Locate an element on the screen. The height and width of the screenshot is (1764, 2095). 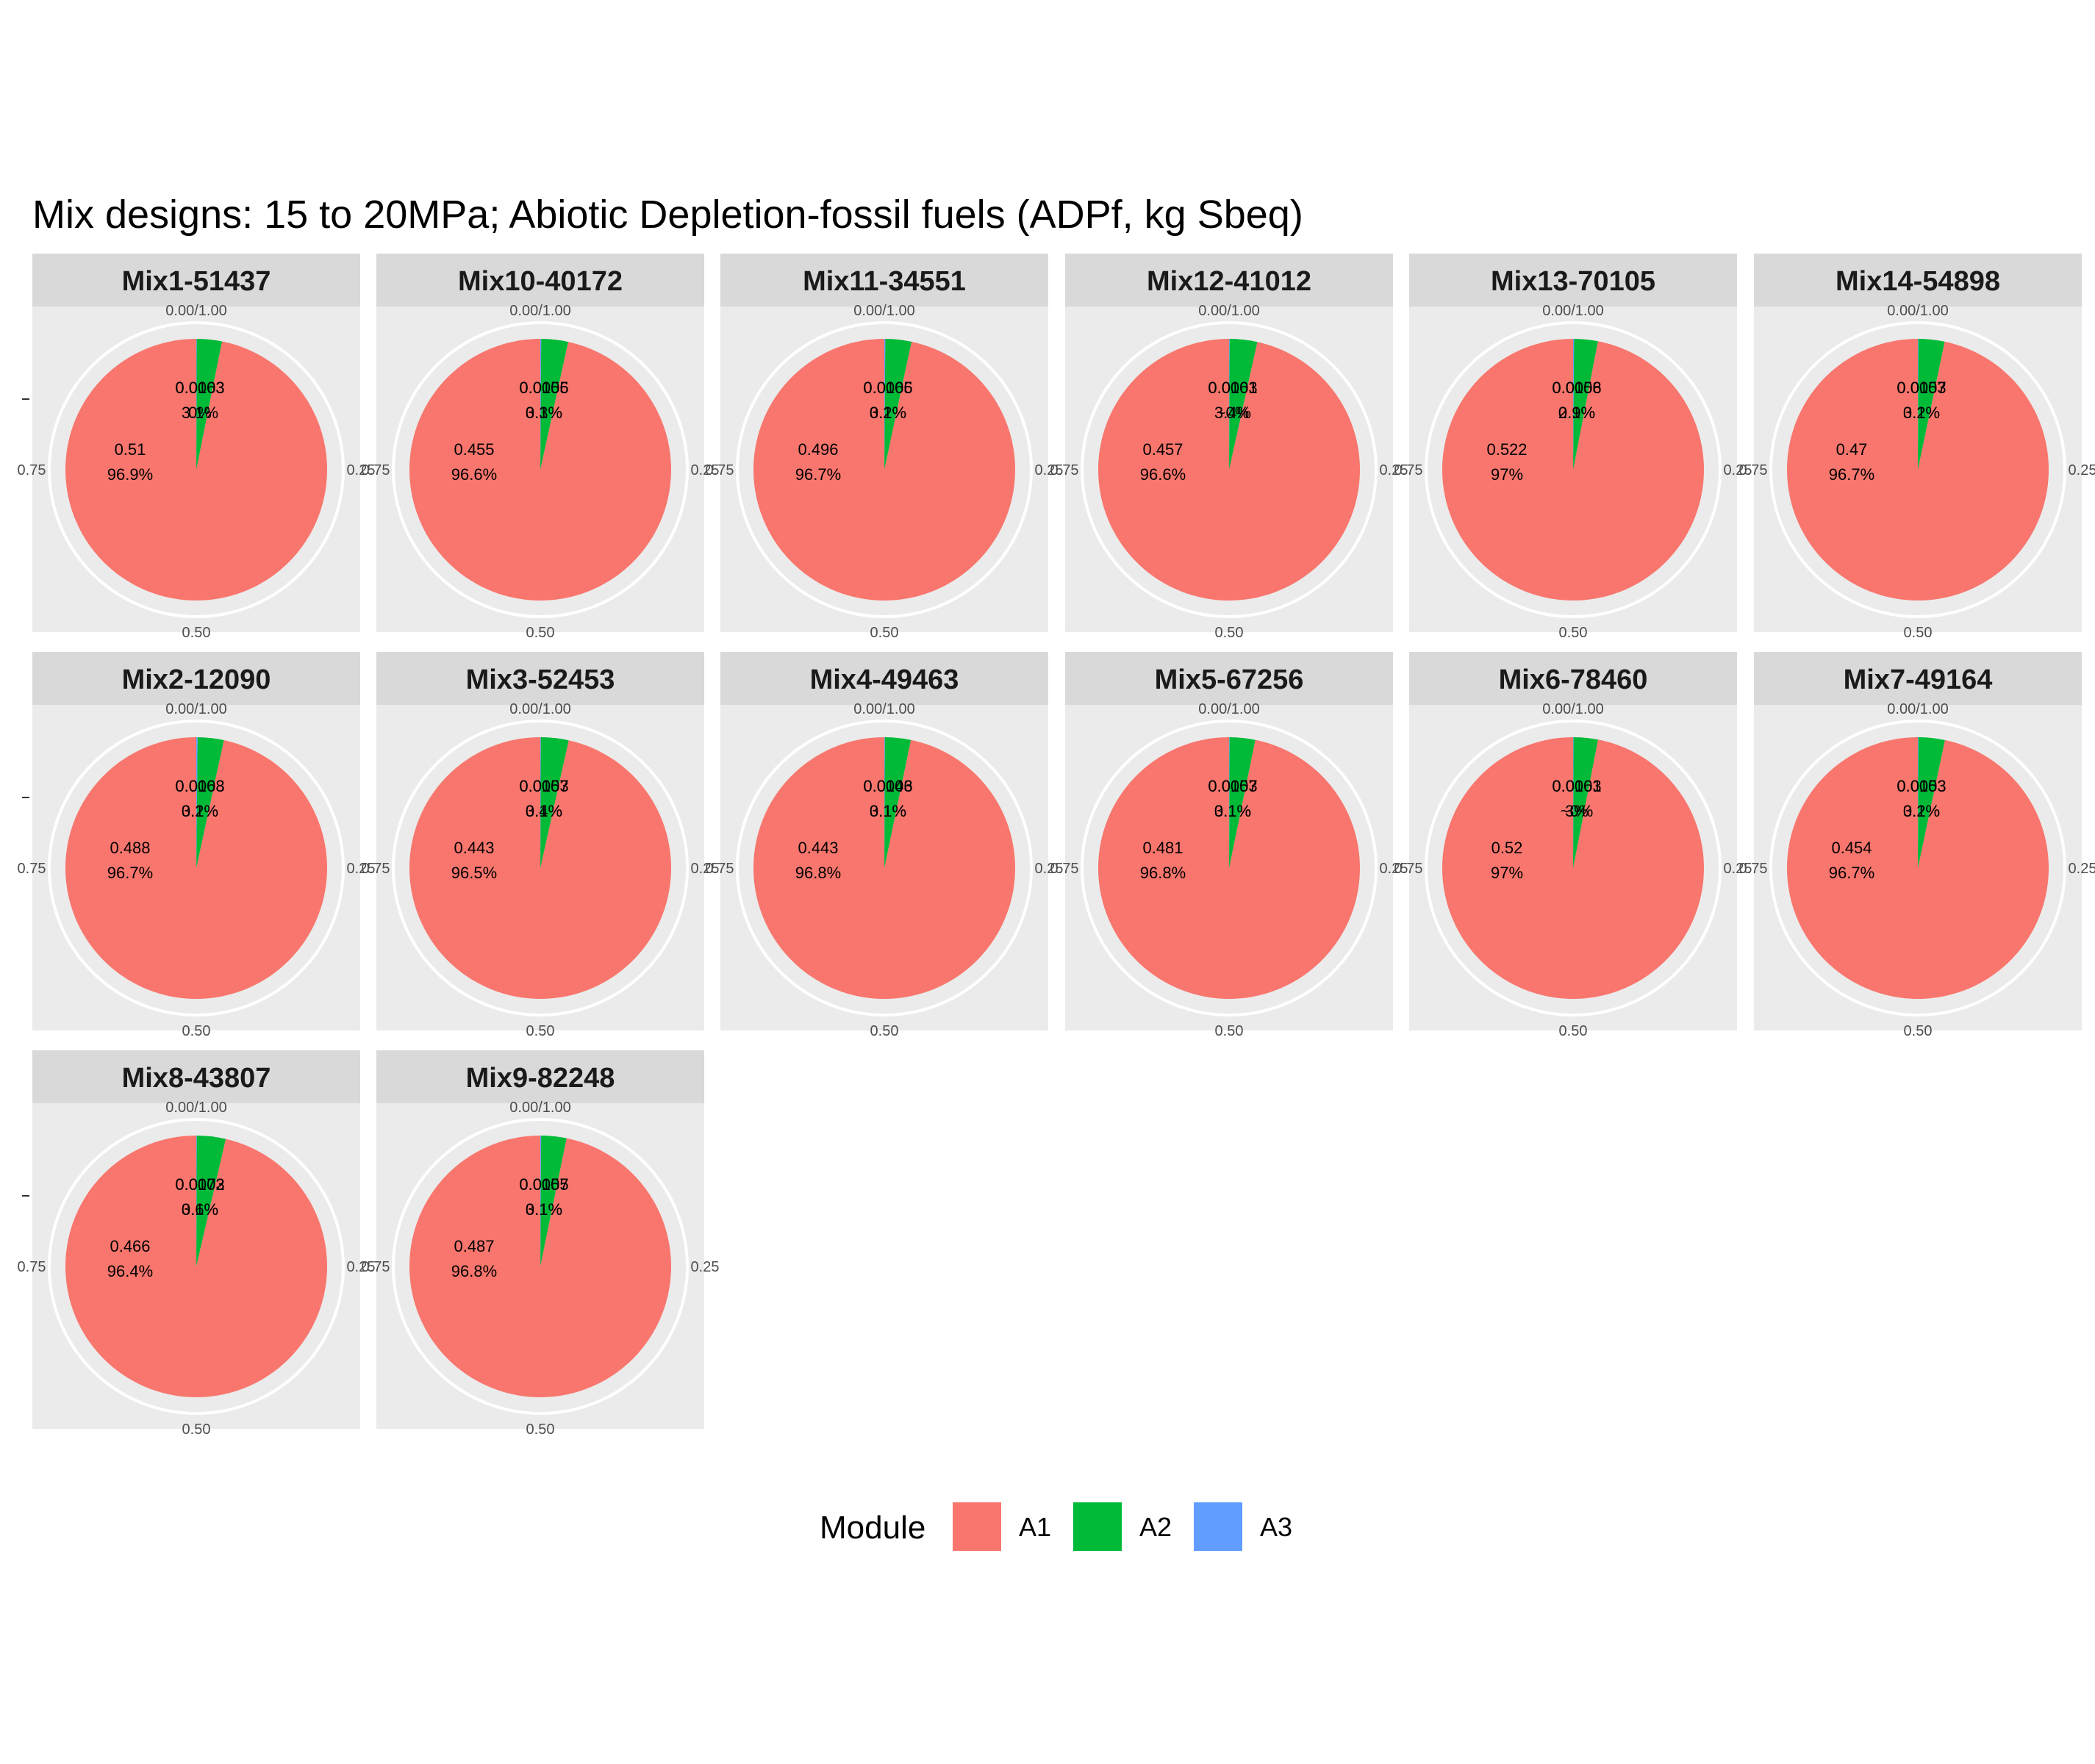
slice-percent-label: 96.4% is located at coordinates (130, 1271).